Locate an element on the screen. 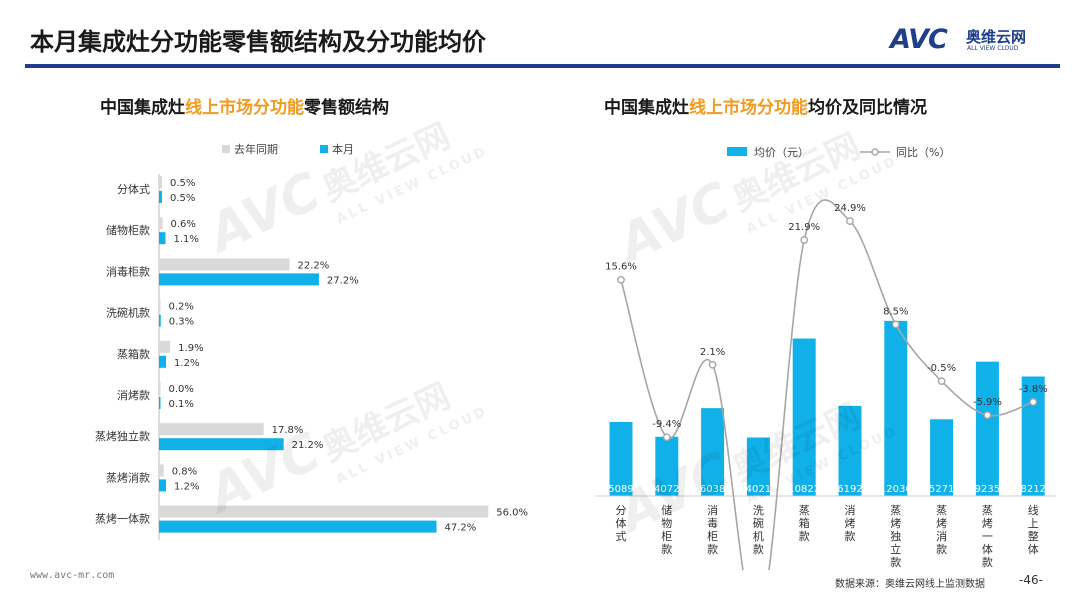  legend-label-current: 本月 is located at coordinates (343, 149).